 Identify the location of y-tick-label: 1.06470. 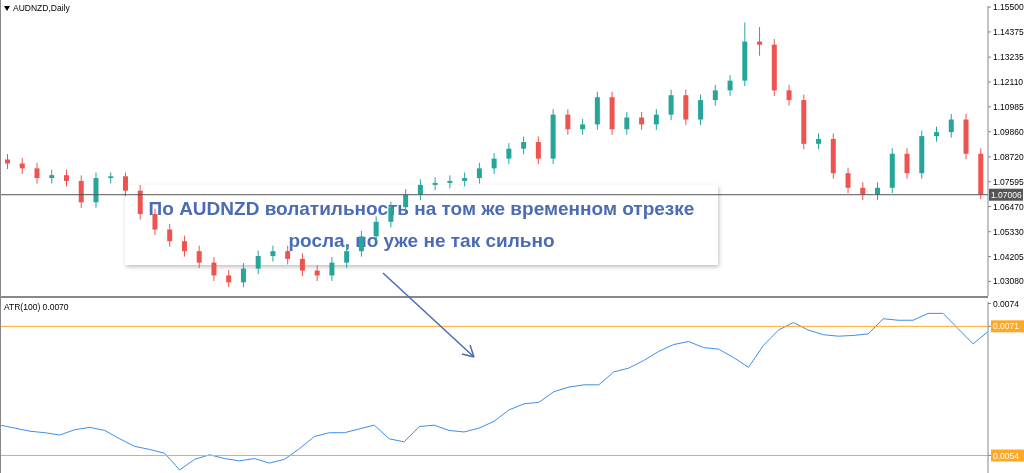
(1008, 206).